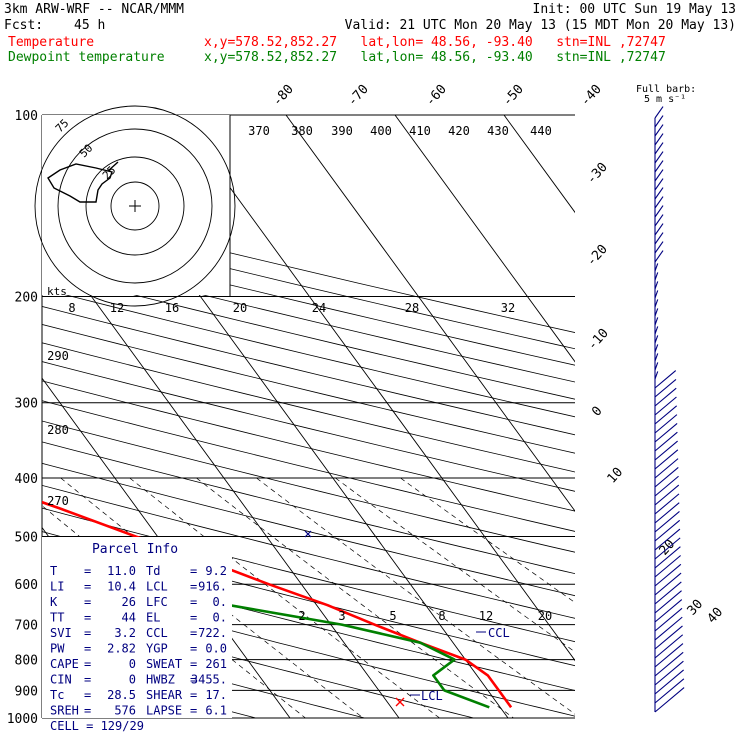  Describe the element at coordinates (499, 633) in the screenshot. I see `ccl-label: CCL` at that location.